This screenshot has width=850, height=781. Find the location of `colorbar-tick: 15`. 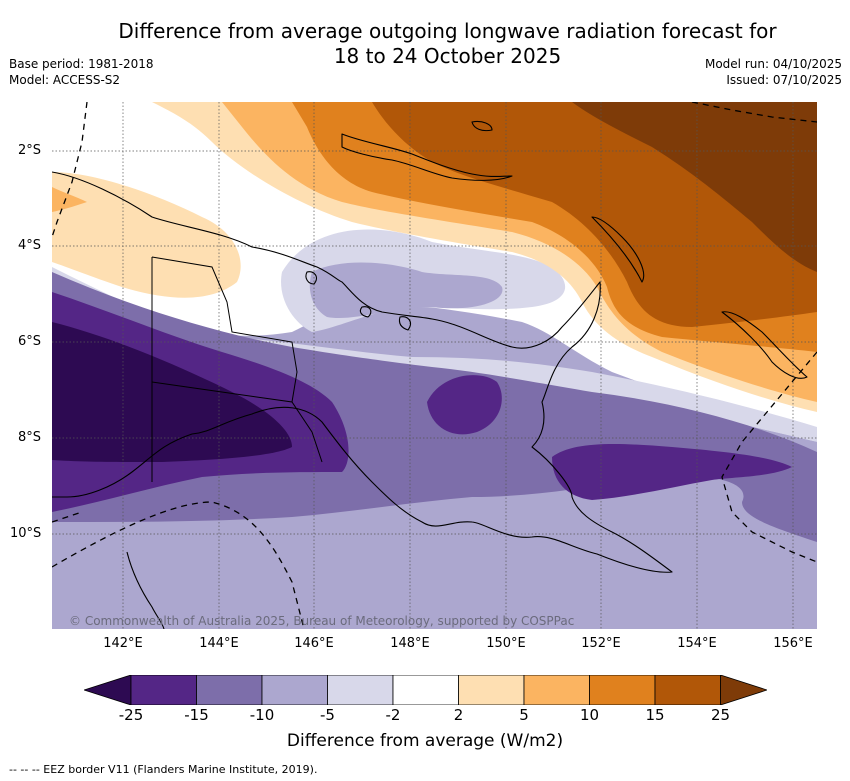

colorbar-tick: 15 is located at coordinates (655, 715).